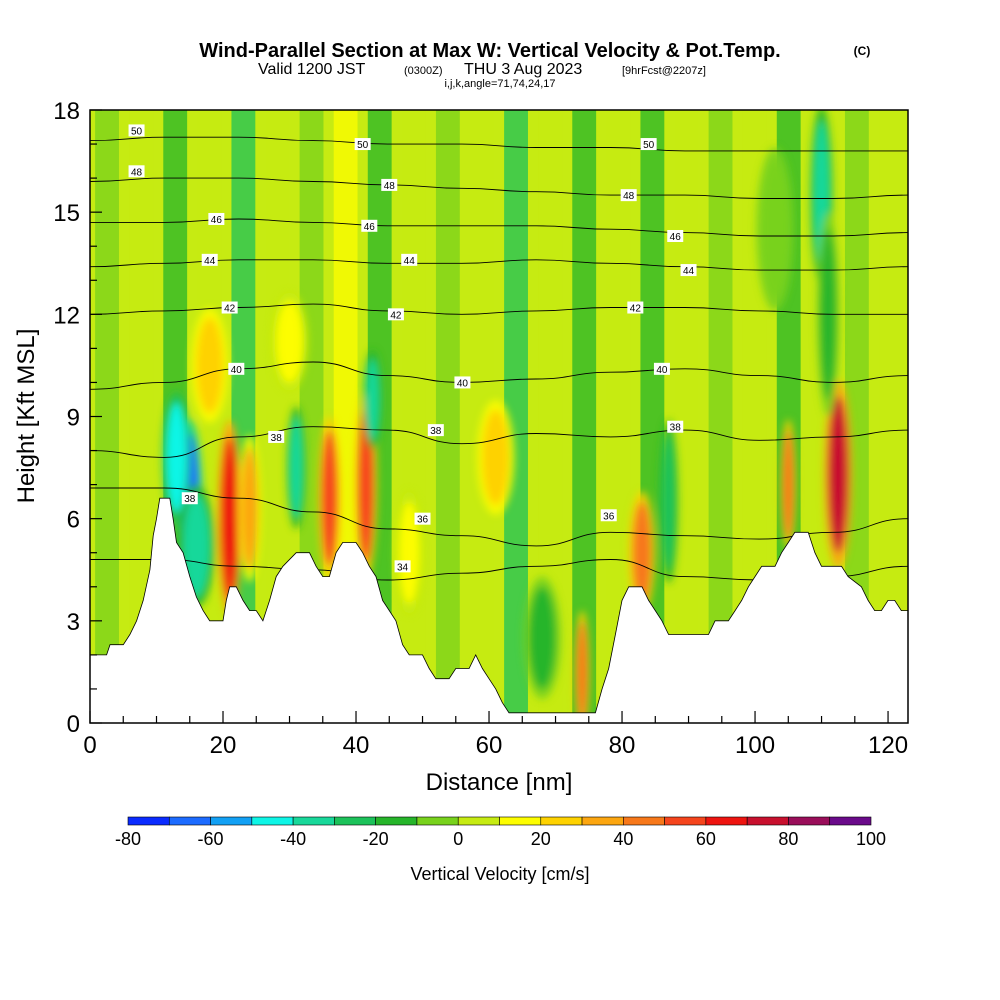 The image size is (1000, 1000). I want to click on y-axis-title: Height [Kft MSL], so click(26, 416).